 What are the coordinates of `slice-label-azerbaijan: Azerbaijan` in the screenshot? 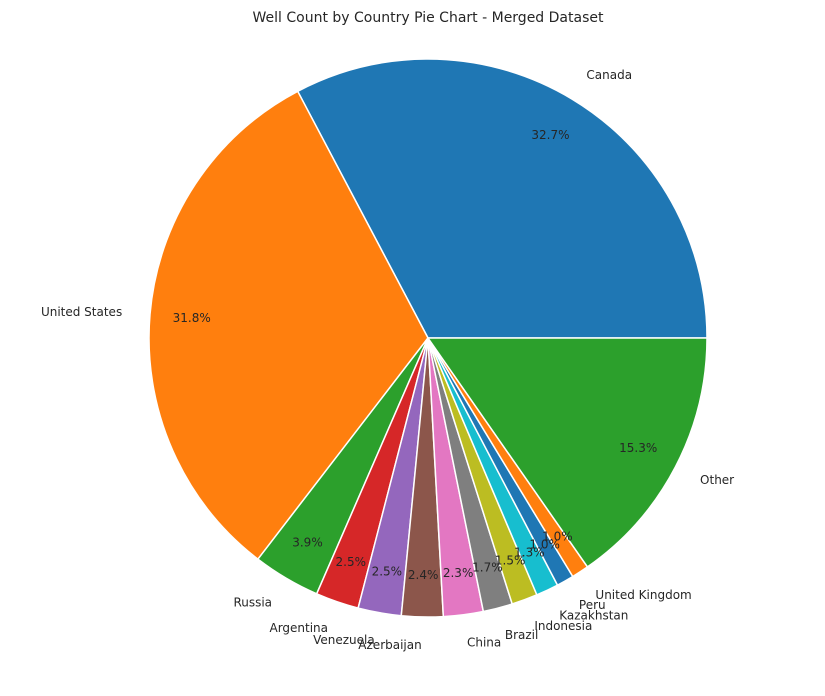 It's located at (389, 645).